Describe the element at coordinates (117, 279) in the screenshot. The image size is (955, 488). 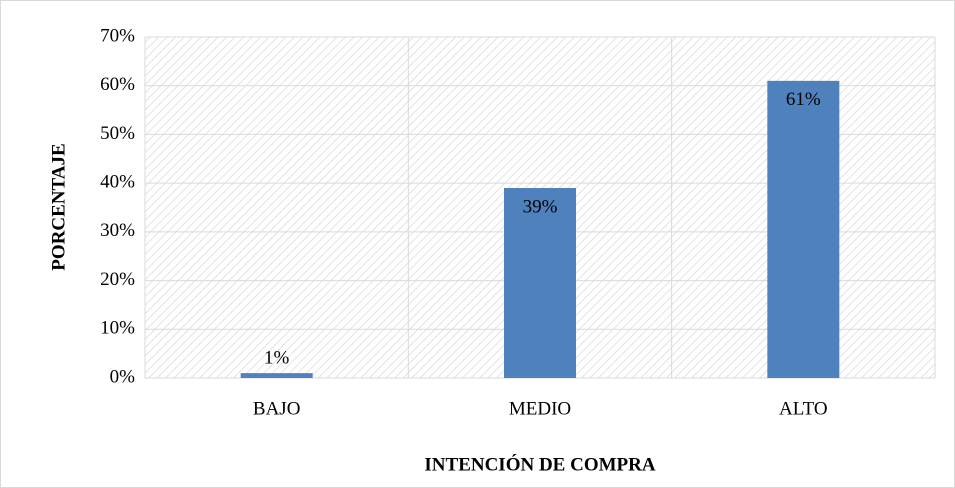
I see `y-tick-label: 20%` at that location.